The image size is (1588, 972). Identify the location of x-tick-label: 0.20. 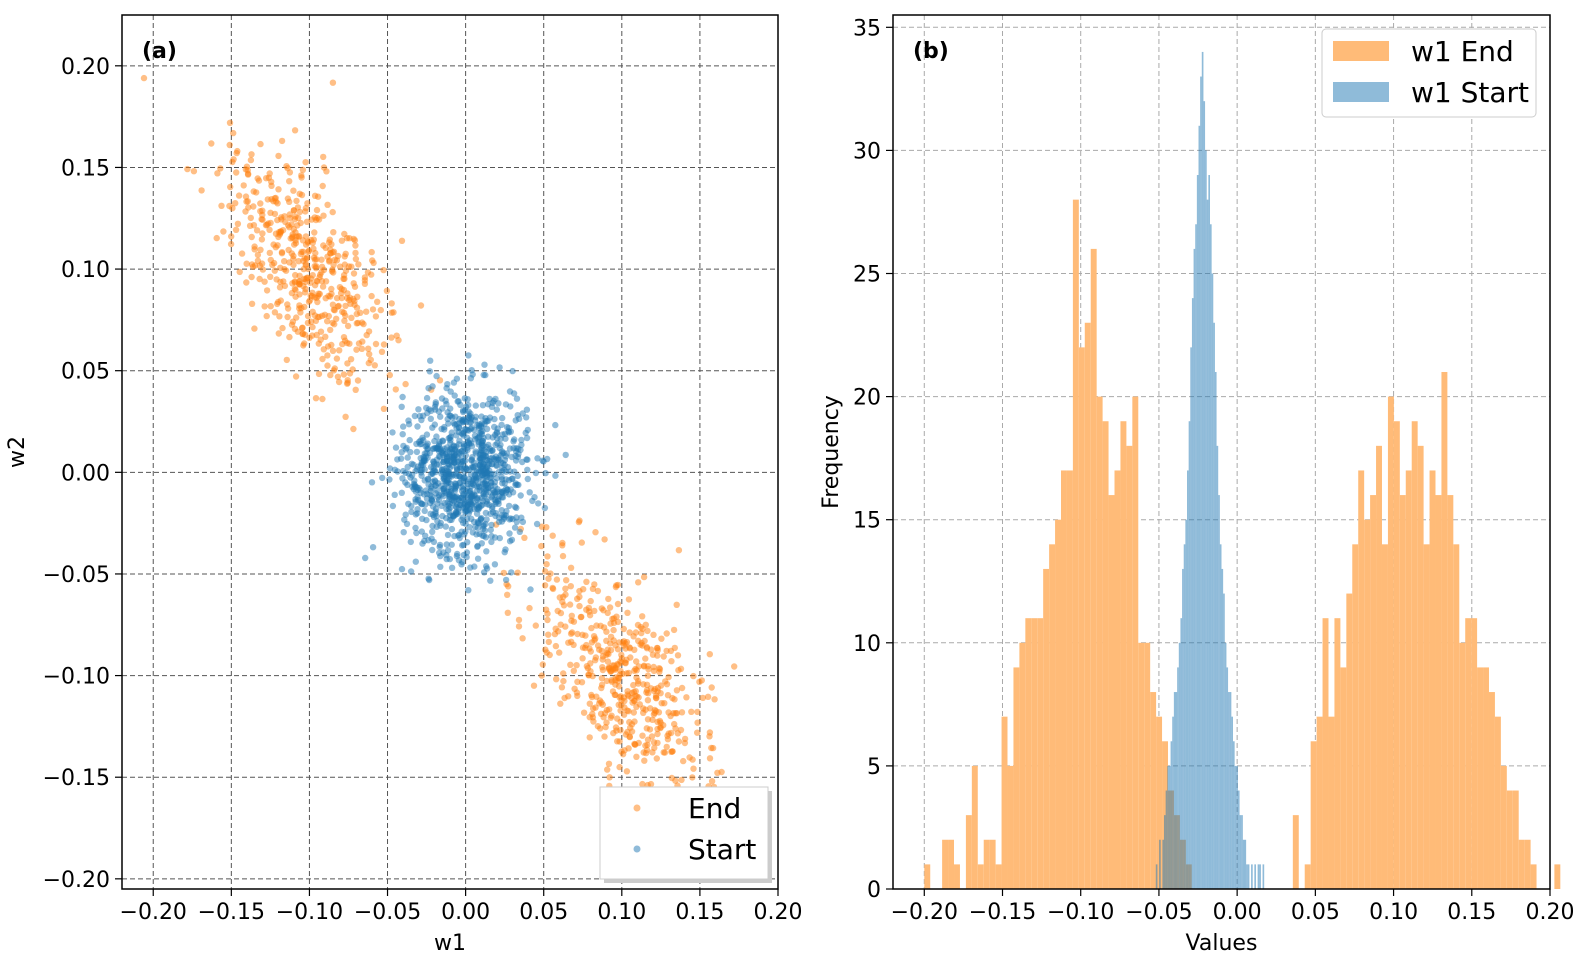
(778, 912).